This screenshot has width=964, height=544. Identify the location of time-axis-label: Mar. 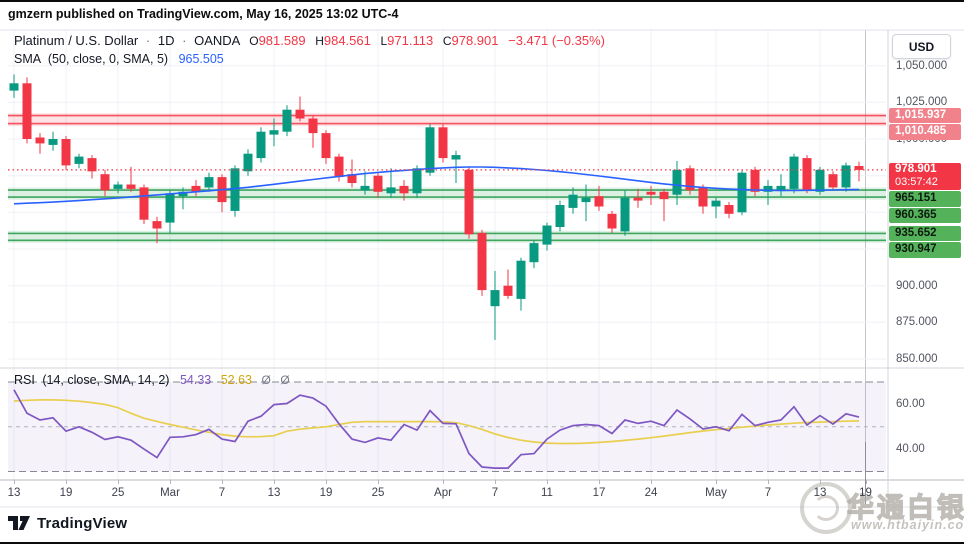
(170, 493).